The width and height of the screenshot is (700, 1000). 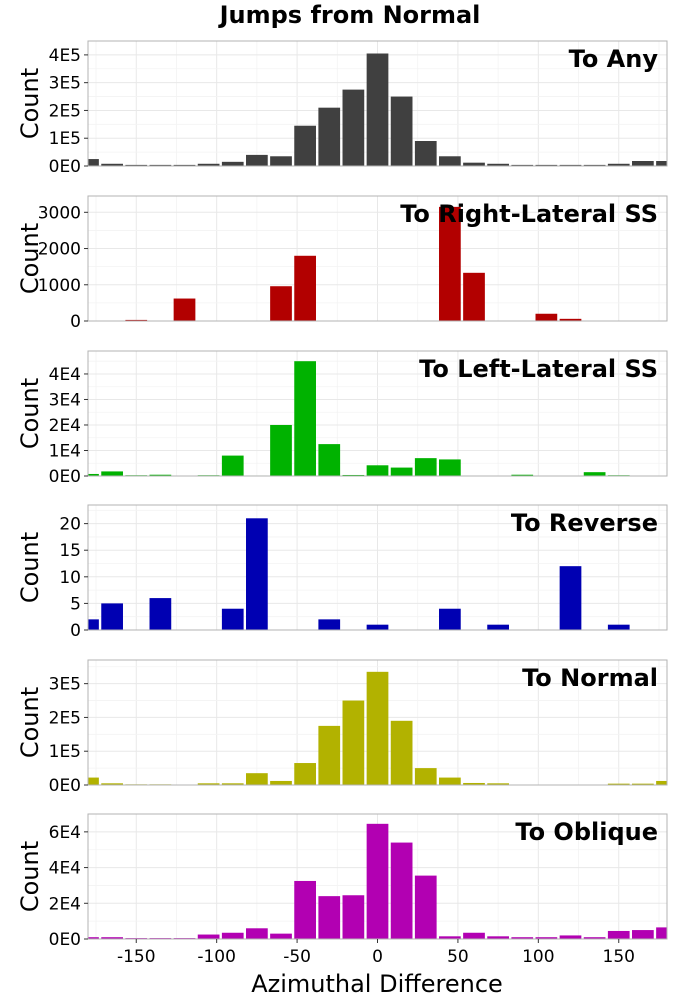 I want to click on y-tick-label: 5, so click(x=75, y=604).